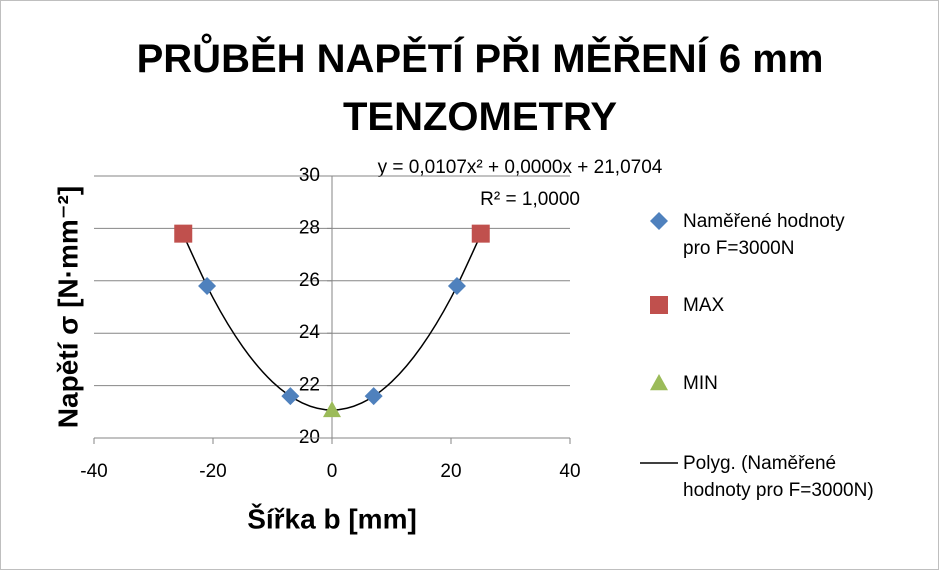 The height and width of the screenshot is (570, 939). Describe the element at coordinates (450, 471) in the screenshot. I see `x-tick-label: 20` at that location.